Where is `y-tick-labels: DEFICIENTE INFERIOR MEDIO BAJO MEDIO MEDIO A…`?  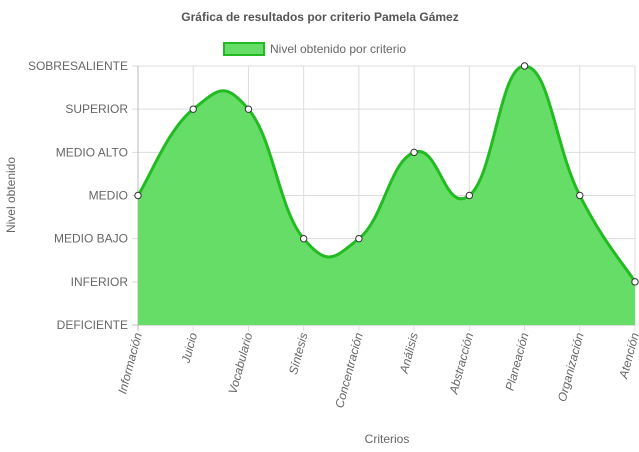 y-tick-labels: DEFICIENTE INFERIOR MEDIO BAJO MEDIO MEDIO A… is located at coordinates (78, 195).